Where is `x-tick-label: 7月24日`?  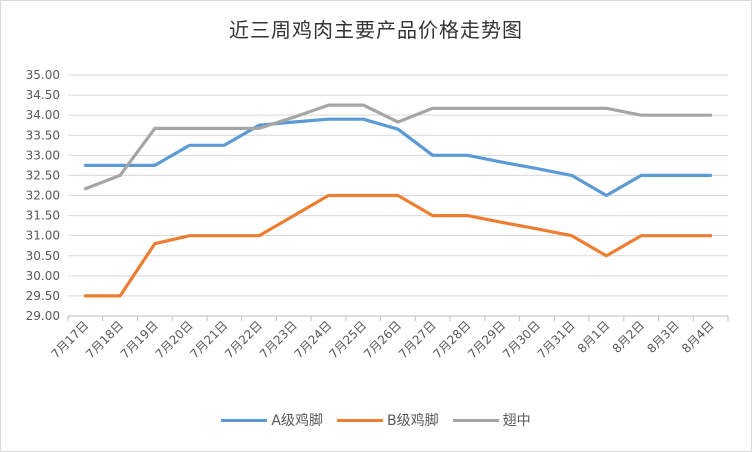 x-tick-label: 7月24日 is located at coordinates (313, 339).